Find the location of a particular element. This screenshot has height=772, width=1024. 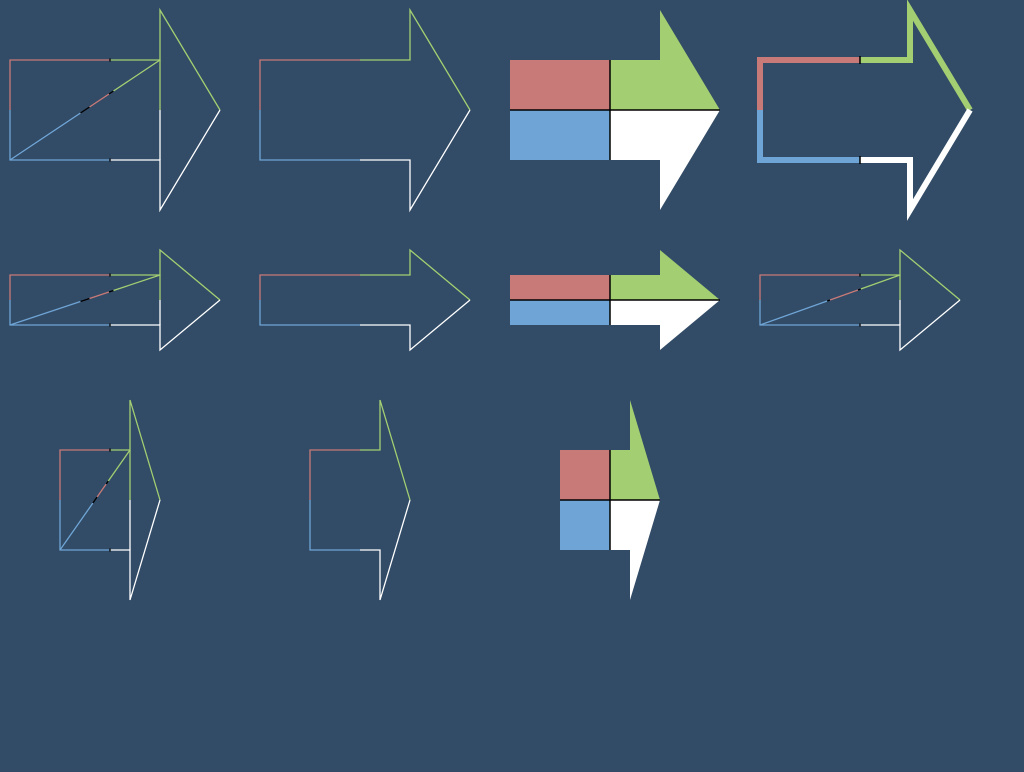

flat-filled-arrow is located at coordinates (615, 300).